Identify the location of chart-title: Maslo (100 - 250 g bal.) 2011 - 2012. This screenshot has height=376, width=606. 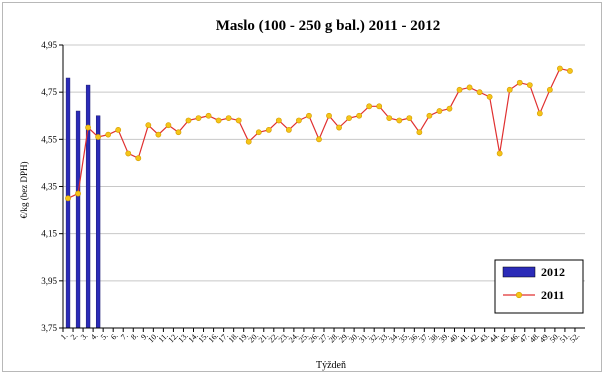
(328, 26).